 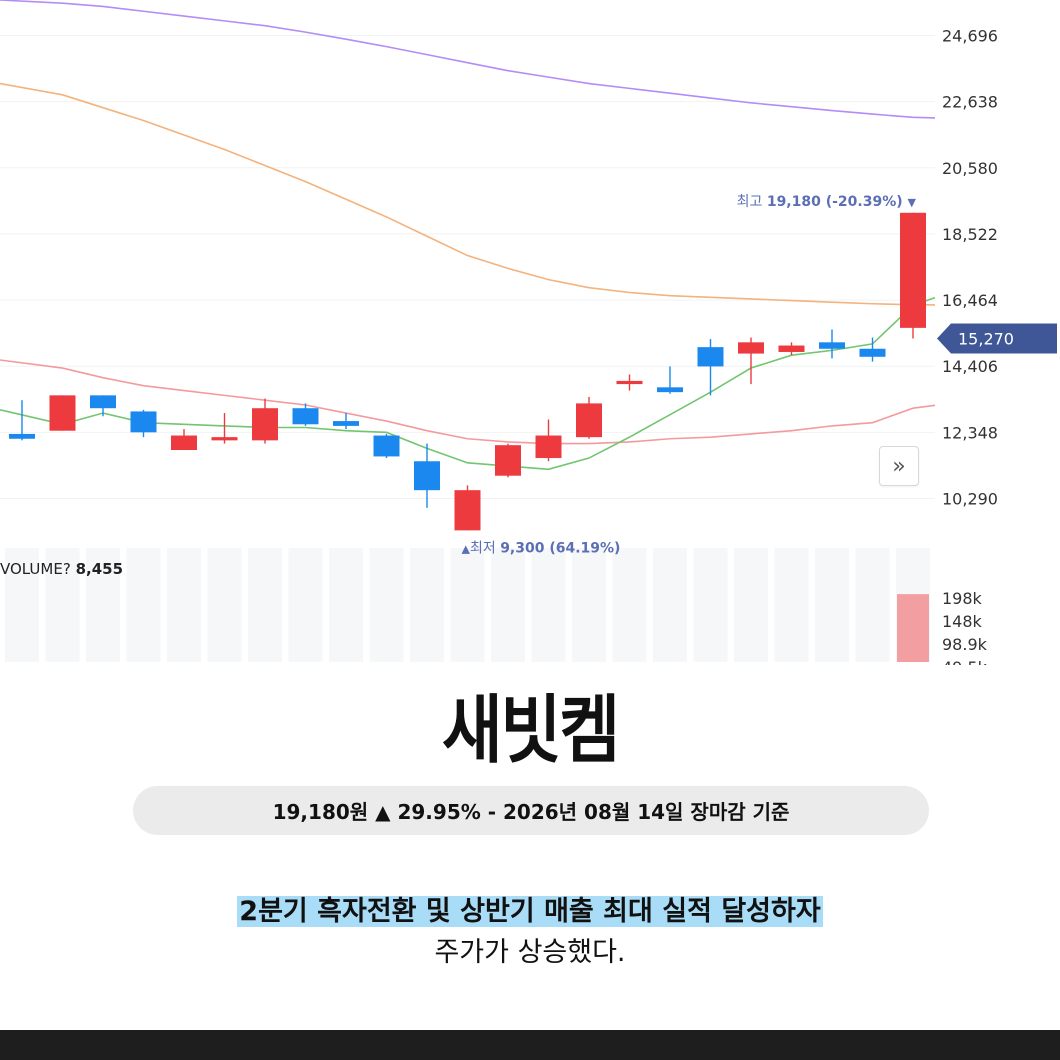 I want to click on volume-panel: 198k 148k 98.9k 49.5k, so click(x=496, y=606).